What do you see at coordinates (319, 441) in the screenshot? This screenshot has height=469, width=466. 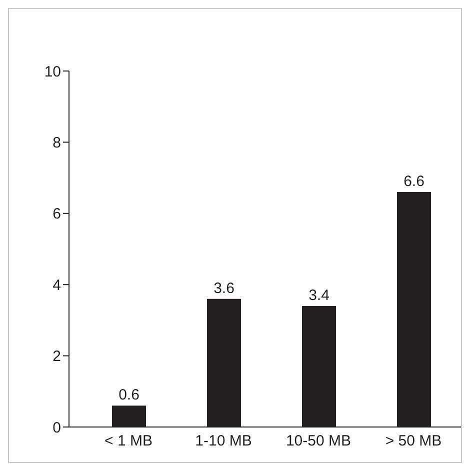 I see `x-tick-label: 10-50 MB` at bounding box center [319, 441].